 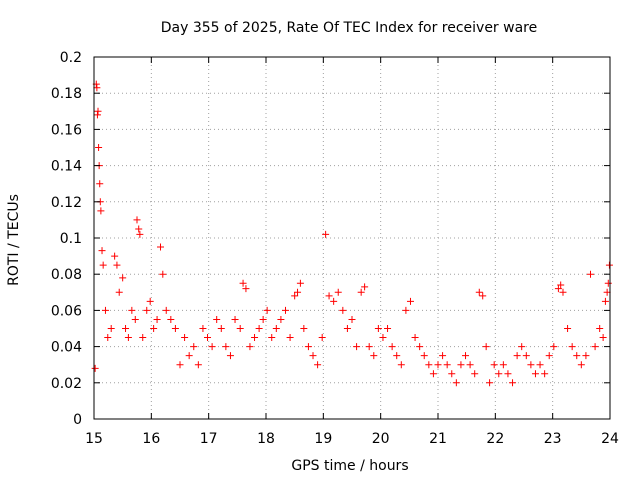 I want to click on x-tick-label: 24, so click(x=610, y=439).